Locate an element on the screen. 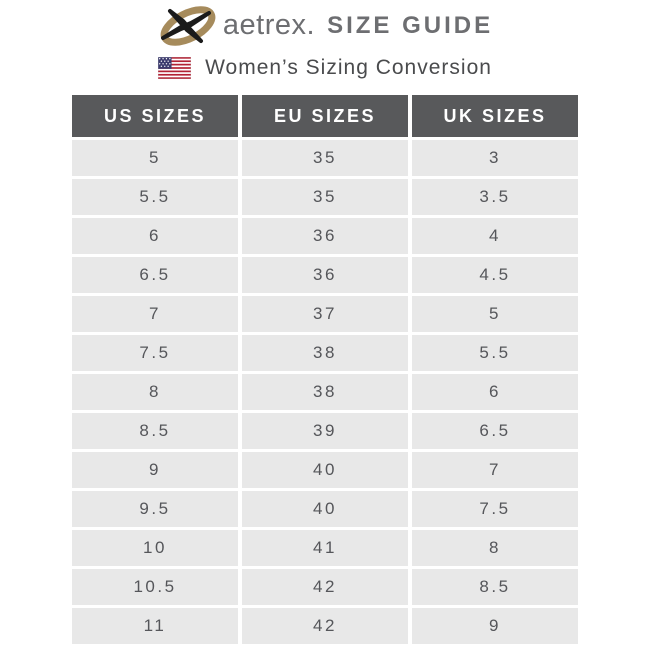 Image resolution: width=650 pixels, height=650 pixels. size-cell: 41 is located at coordinates (325, 548).